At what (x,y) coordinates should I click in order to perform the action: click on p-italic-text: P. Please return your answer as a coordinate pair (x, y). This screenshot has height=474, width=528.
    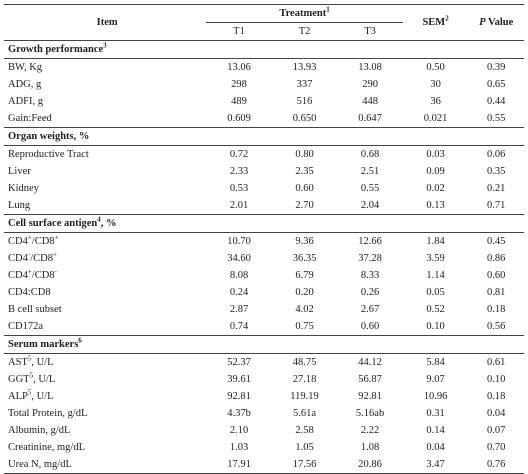
    Looking at the image, I should click on (482, 22).